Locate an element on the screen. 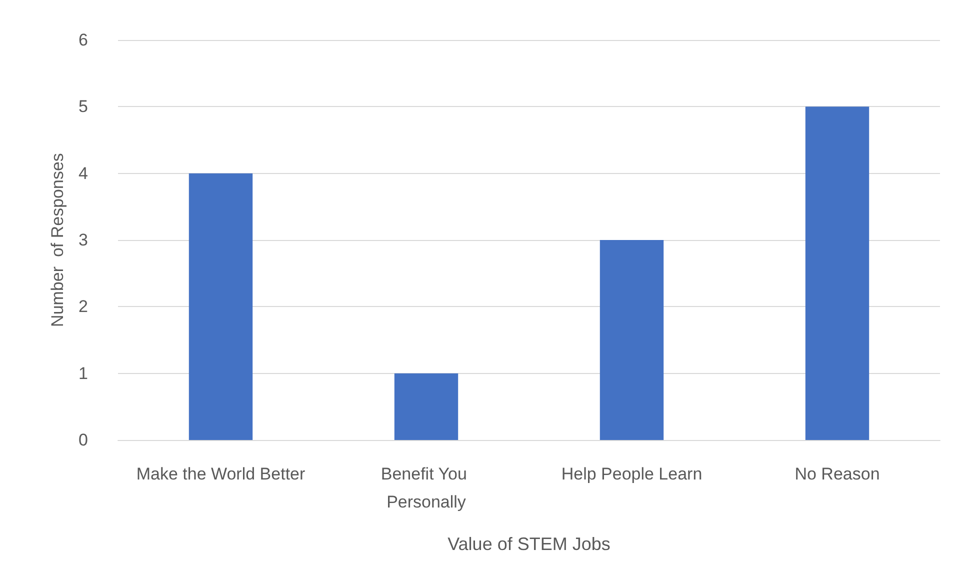 This screenshot has width=954, height=579. y-tick-label: 1 is located at coordinates (83, 373).